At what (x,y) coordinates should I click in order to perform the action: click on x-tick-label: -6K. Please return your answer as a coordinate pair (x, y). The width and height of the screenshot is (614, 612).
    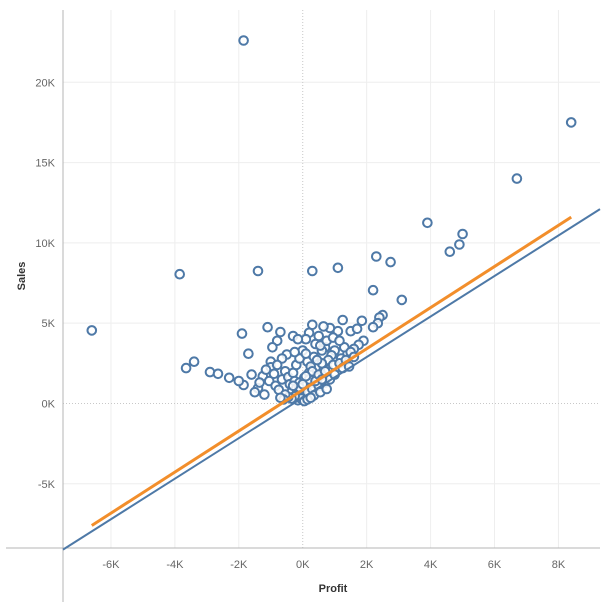
    Looking at the image, I should click on (111, 565).